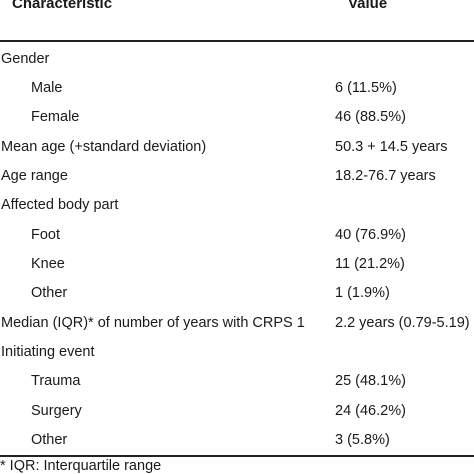 The image size is (474, 474). What do you see at coordinates (237, 456) in the screenshot?
I see `bottom-rule` at bounding box center [237, 456].